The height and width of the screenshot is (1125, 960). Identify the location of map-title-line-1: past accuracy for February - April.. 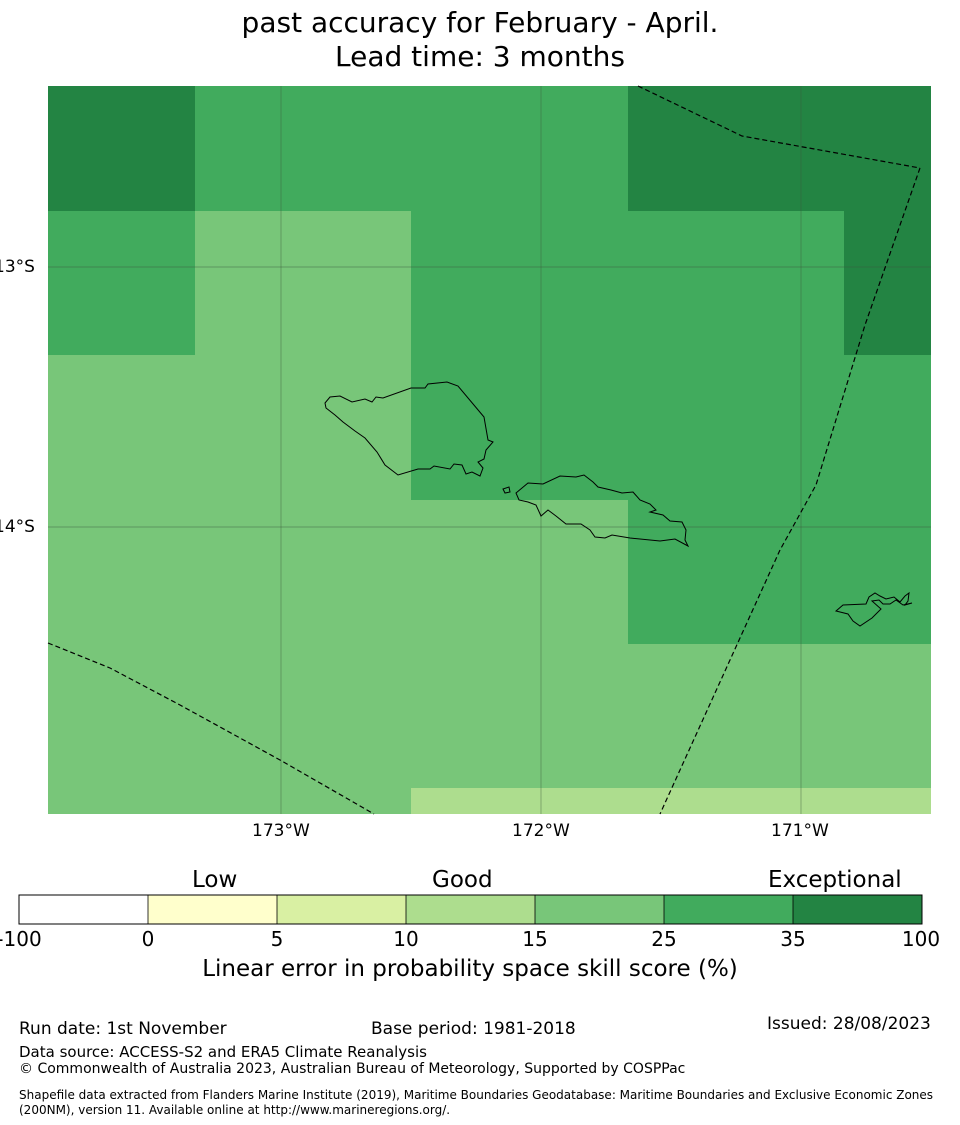
(480, 22).